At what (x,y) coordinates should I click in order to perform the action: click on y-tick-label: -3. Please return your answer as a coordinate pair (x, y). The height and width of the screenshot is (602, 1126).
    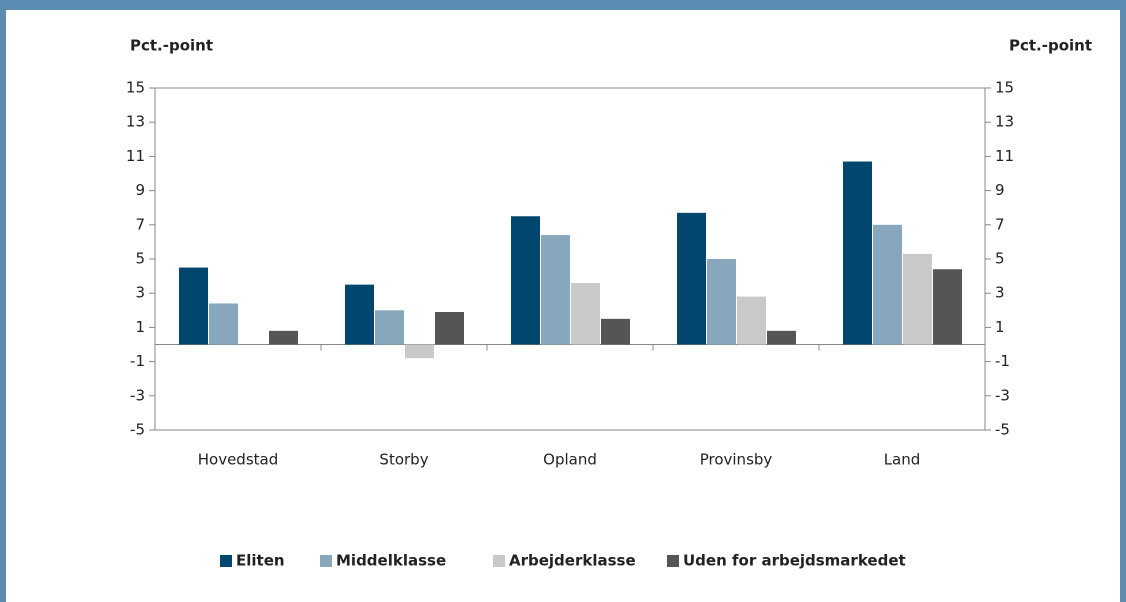
    Looking at the image, I should click on (137, 395).